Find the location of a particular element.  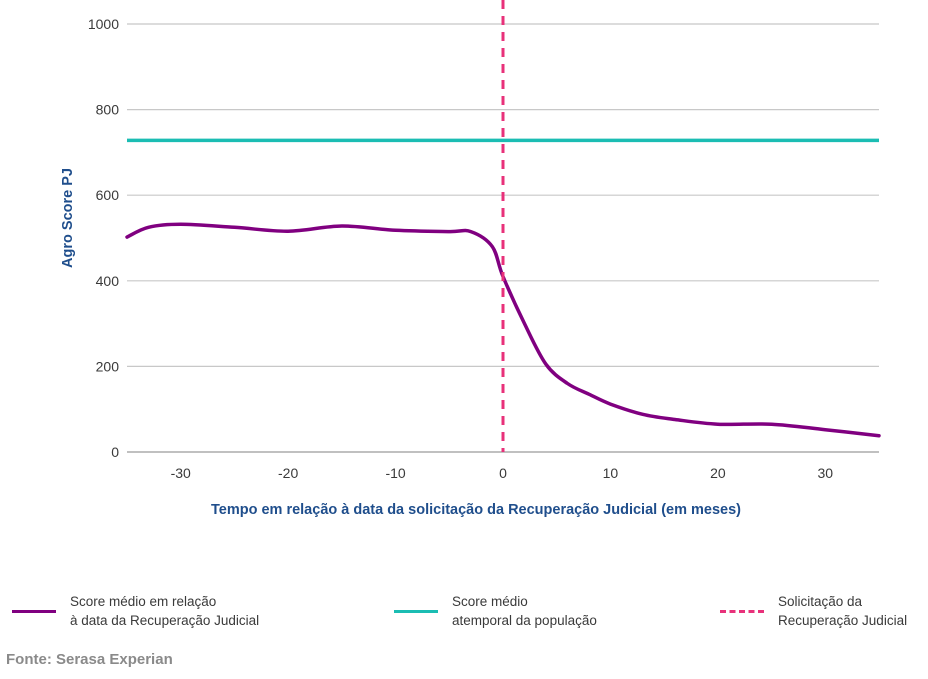

legend-swatch-dashed-pink is located at coordinates (742, 611).